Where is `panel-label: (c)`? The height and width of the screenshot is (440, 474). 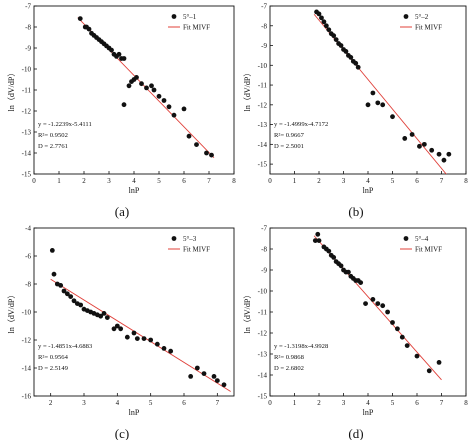
panel-label: (c) is located at coordinates (122, 433).